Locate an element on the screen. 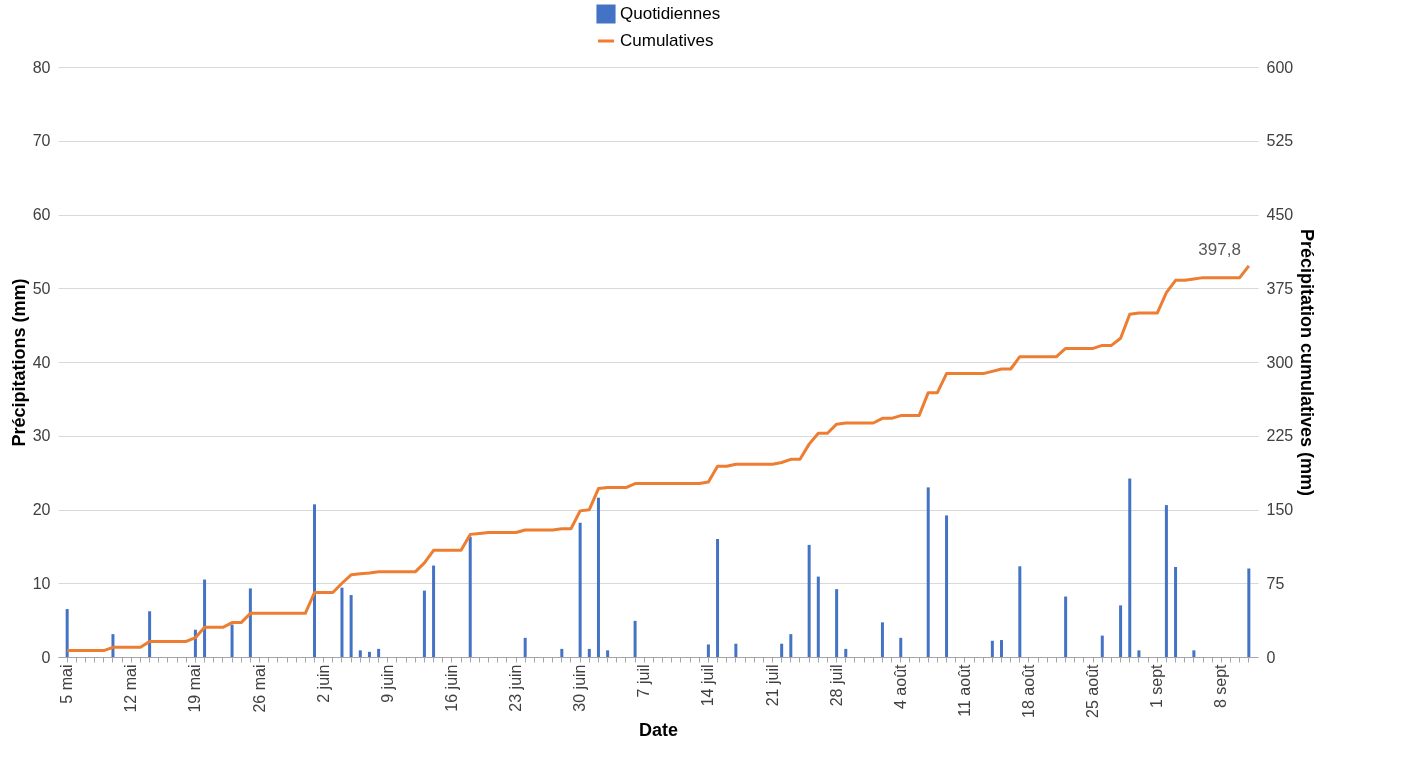  x-tick-label: 12 mai is located at coordinates (131, 688).